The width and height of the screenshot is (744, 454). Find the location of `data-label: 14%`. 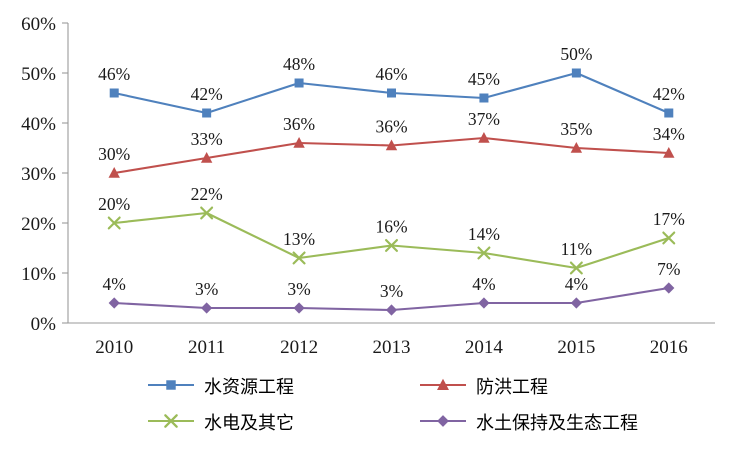

data-label: 14% is located at coordinates (484, 234).